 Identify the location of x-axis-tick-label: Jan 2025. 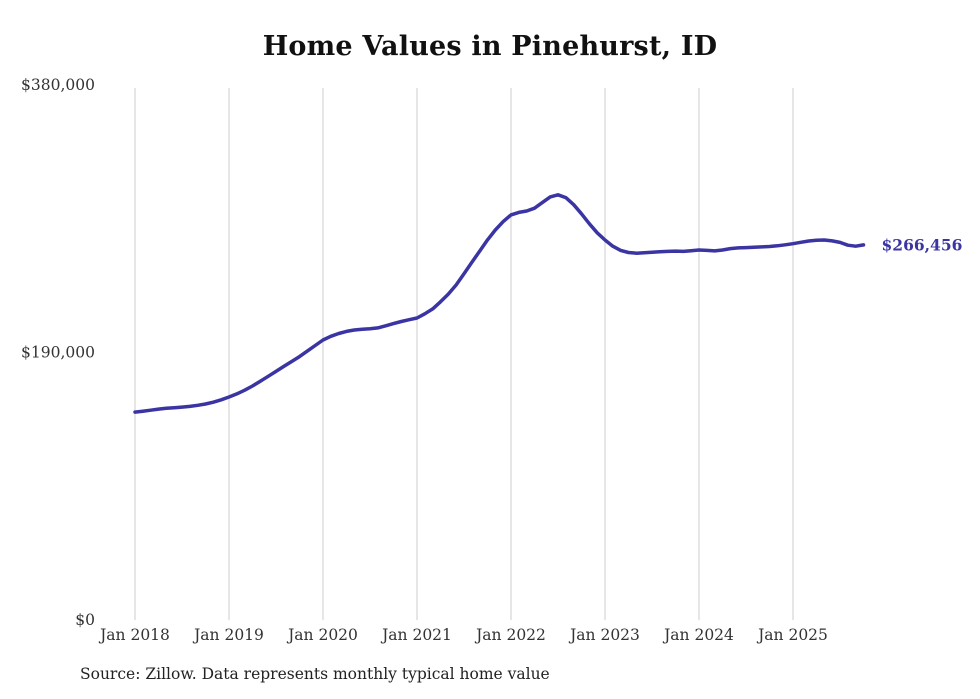
(792, 635).